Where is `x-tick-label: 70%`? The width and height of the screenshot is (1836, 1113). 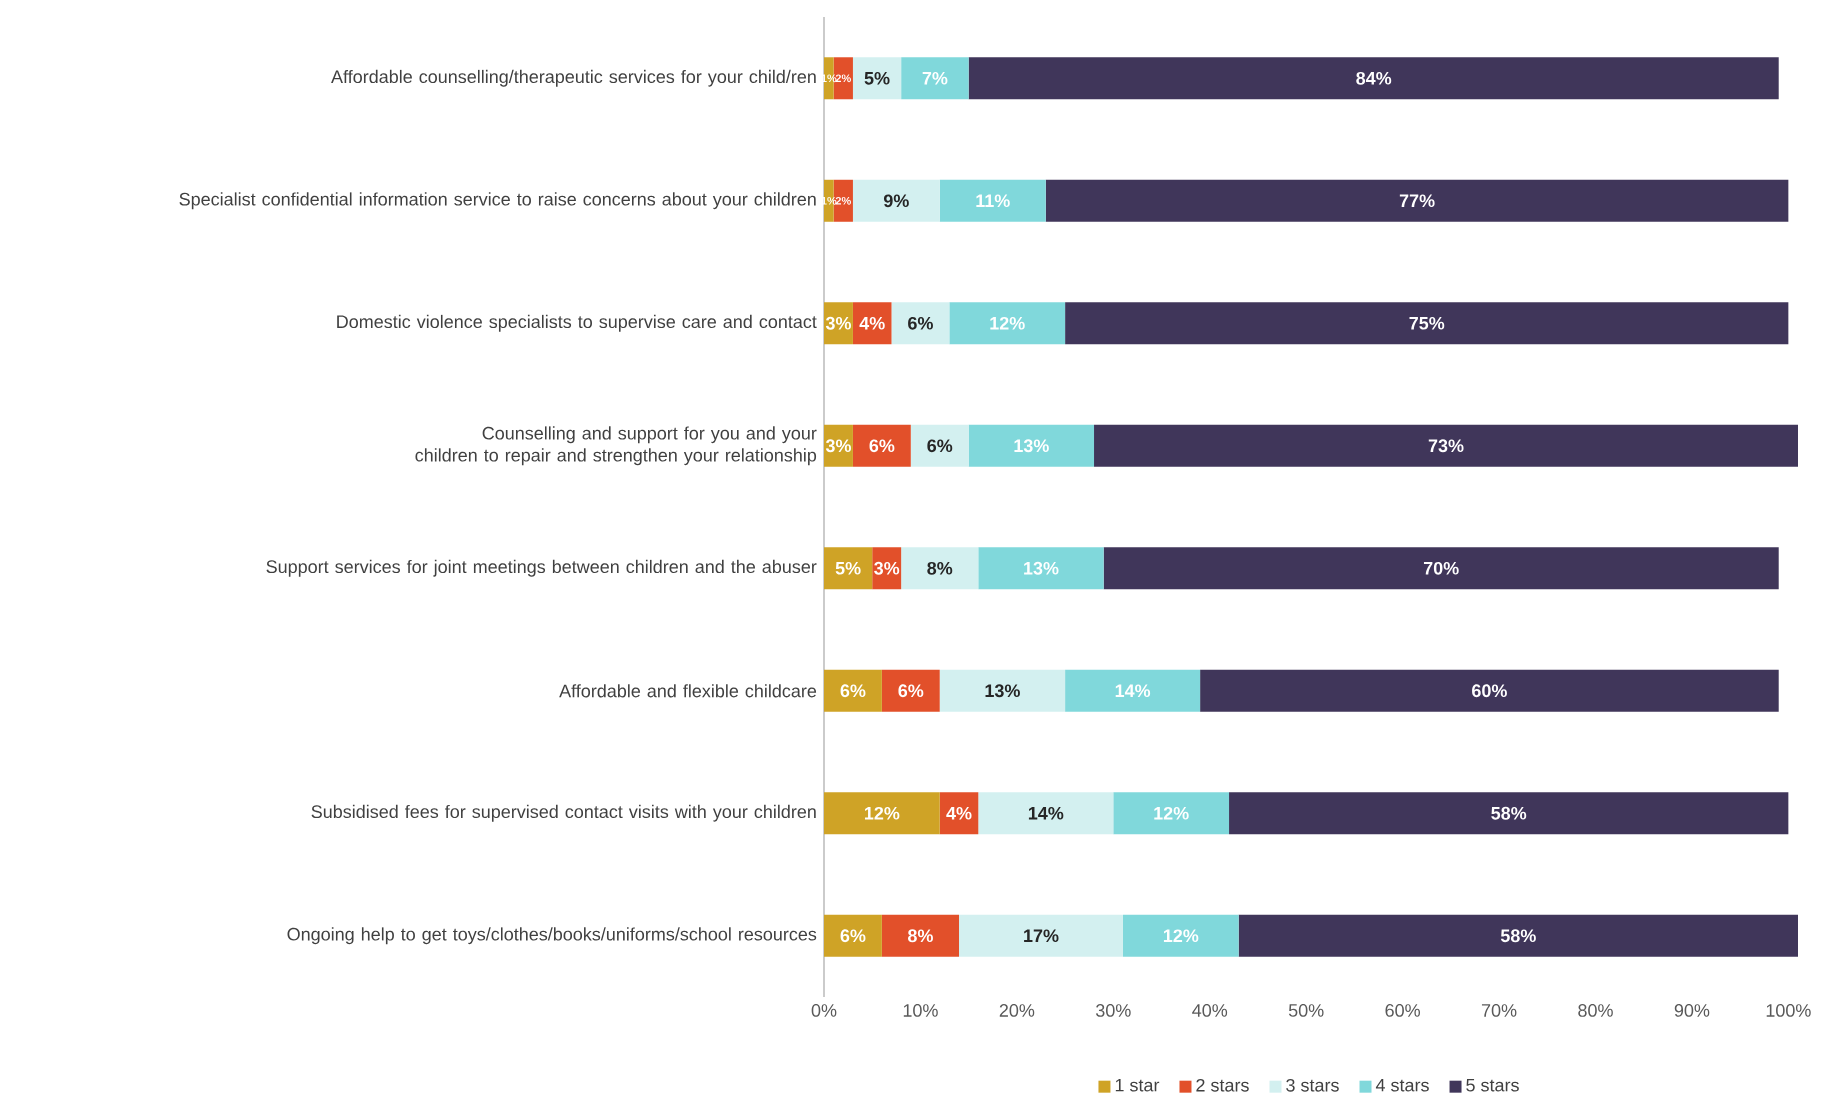
x-tick-label: 70% is located at coordinates (1499, 1010).